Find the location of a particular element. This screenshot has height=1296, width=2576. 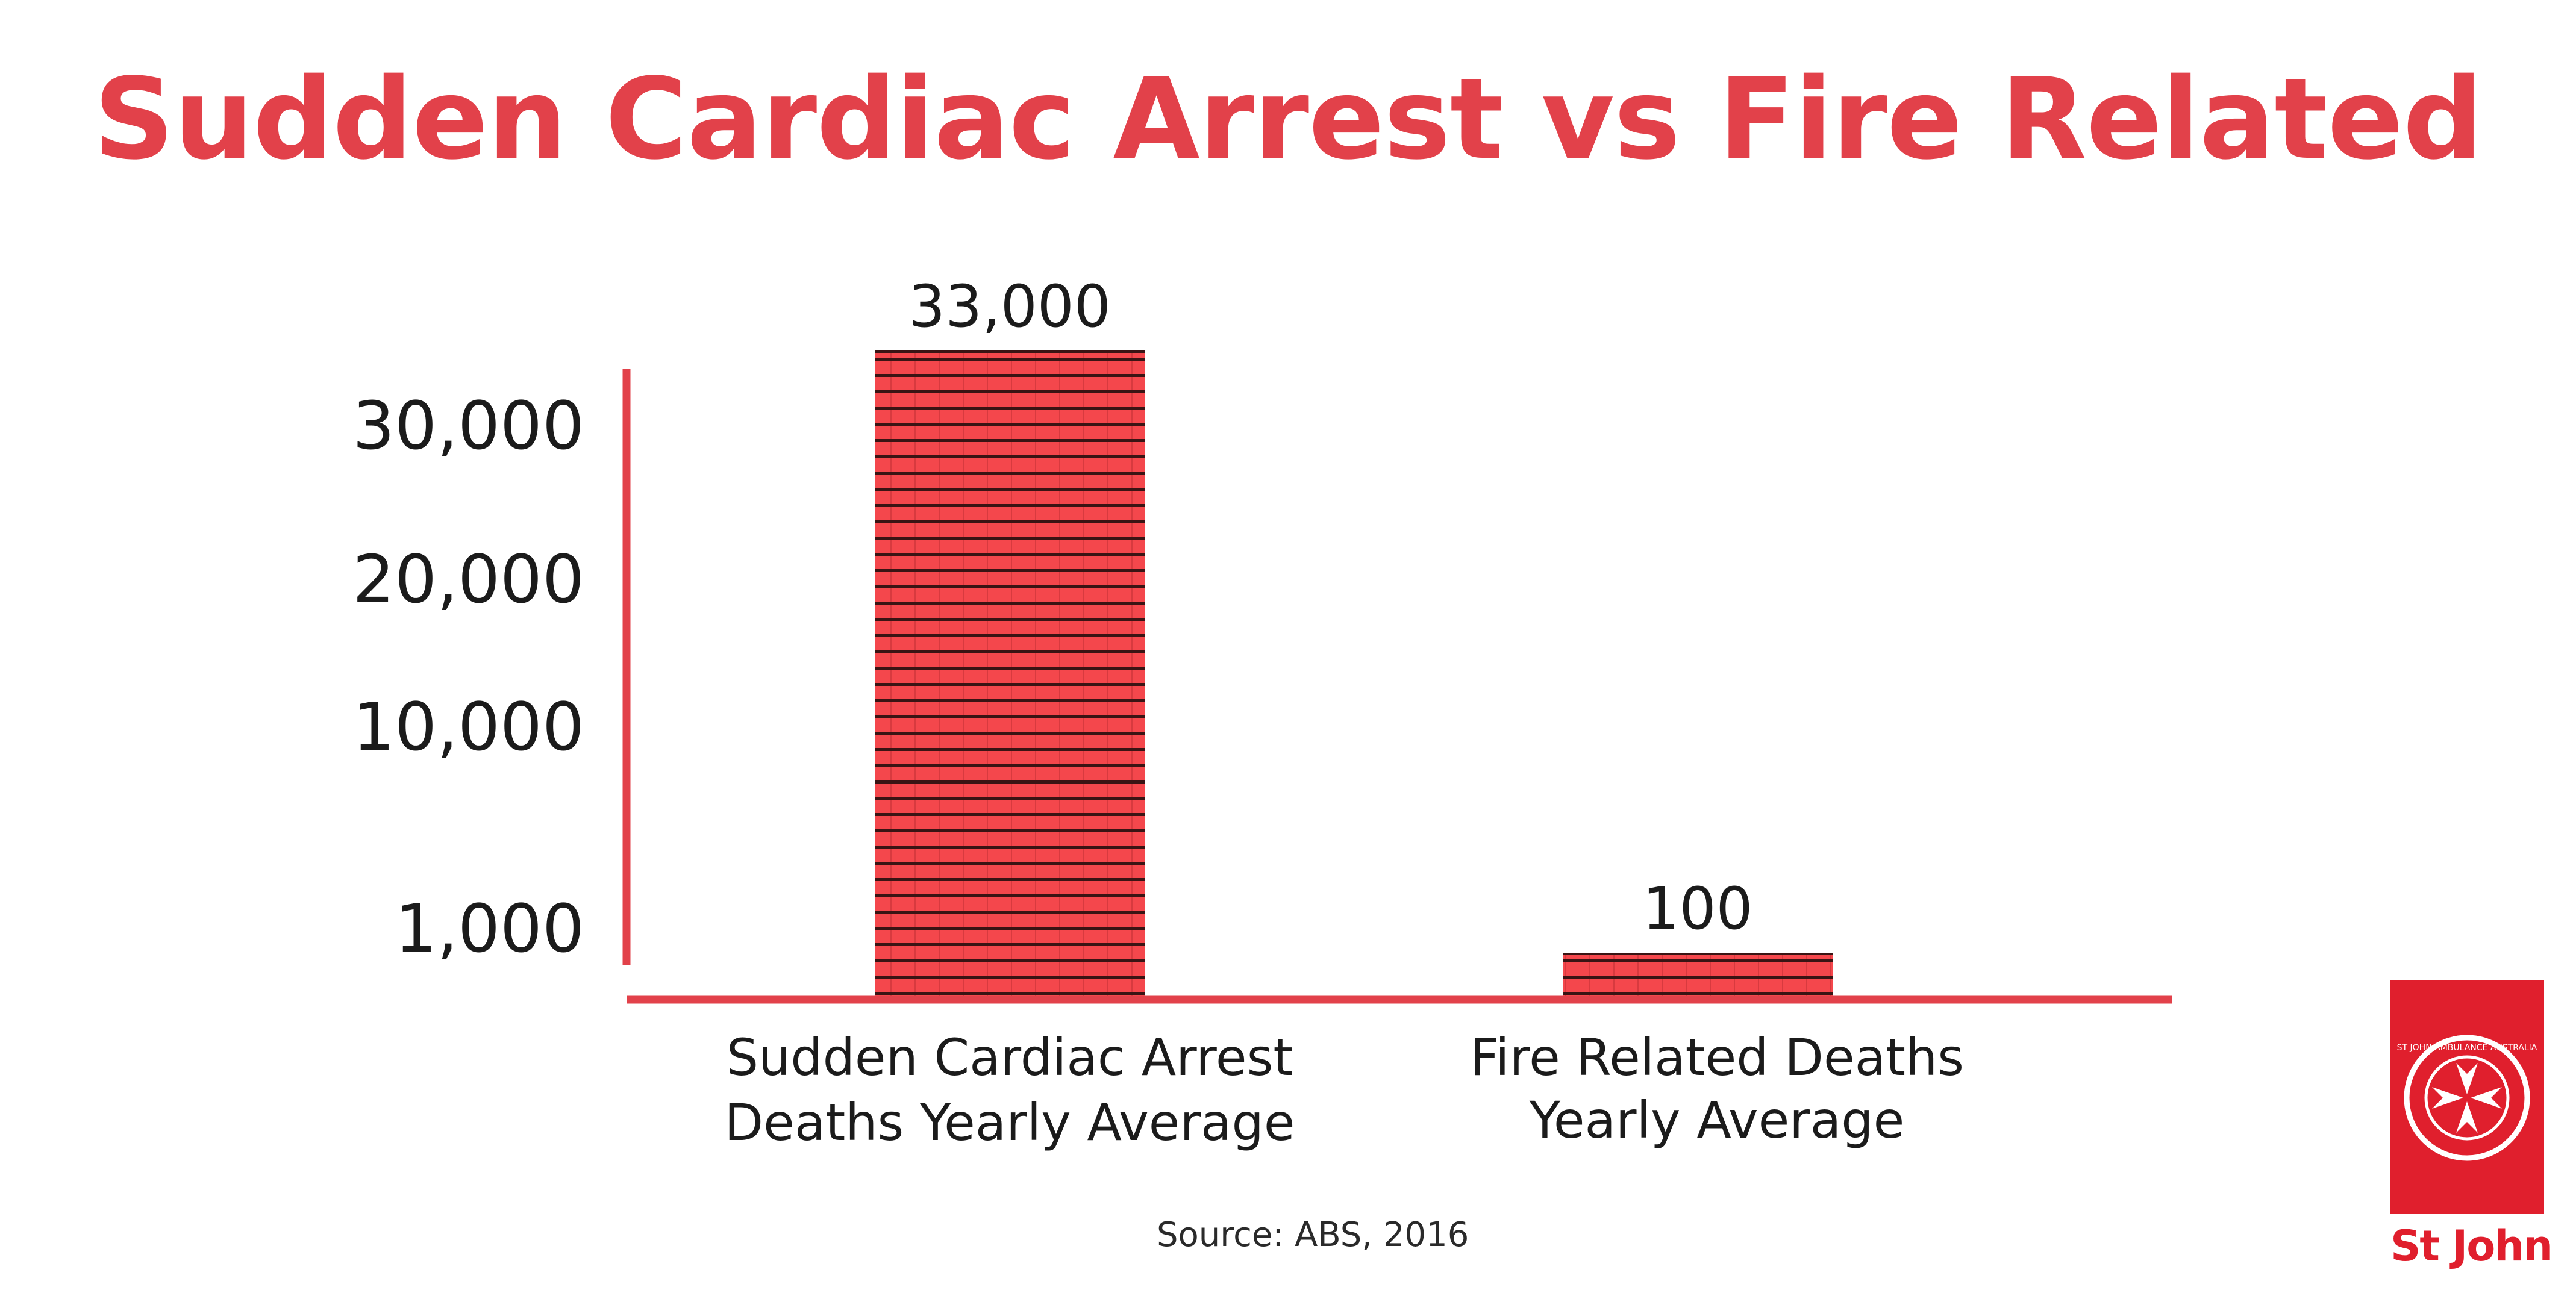

y-tick-label: 30,000 is located at coordinates (468, 426).